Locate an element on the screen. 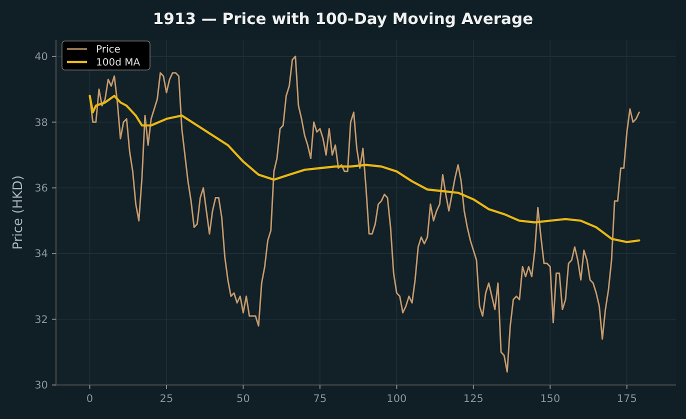  y-tick-label: 30 is located at coordinates (41, 386).